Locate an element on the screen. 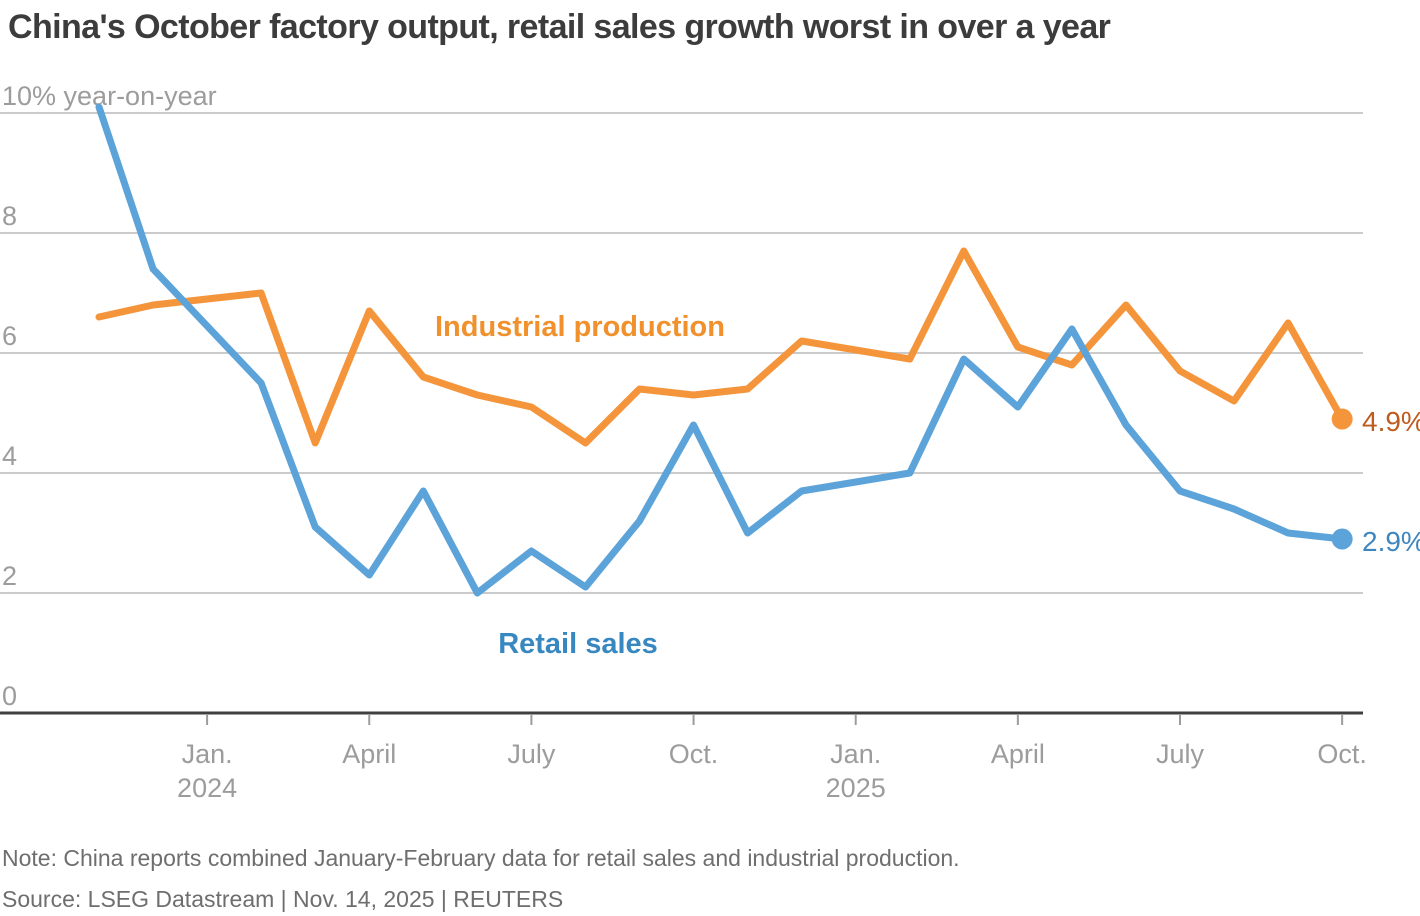 This screenshot has height=916, width=1420. y-tick-label-2: 2 is located at coordinates (9, 576).